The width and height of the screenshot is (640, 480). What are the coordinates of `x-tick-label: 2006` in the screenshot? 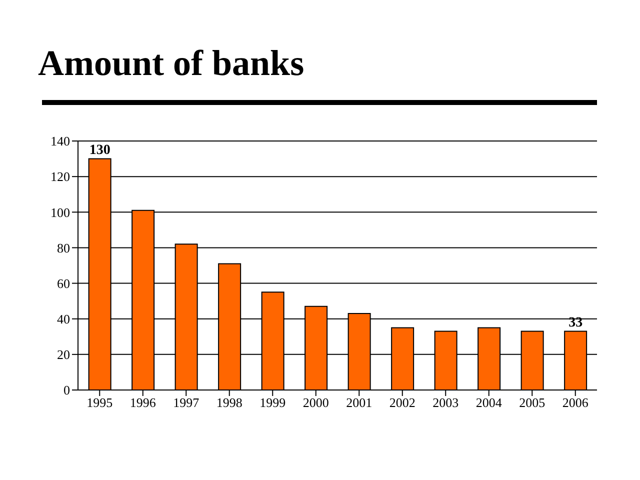 It's located at (575, 402).